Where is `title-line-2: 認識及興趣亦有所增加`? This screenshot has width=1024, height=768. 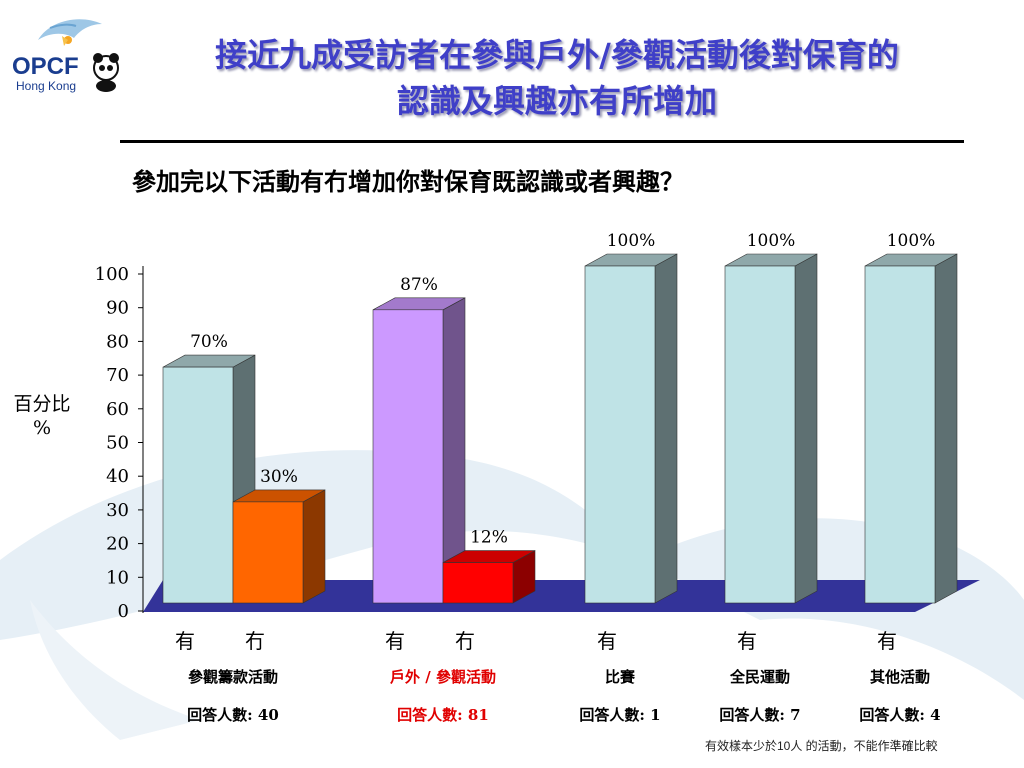
title-line-2: 認識及興趣亦有所增加 is located at coordinates (556, 101).